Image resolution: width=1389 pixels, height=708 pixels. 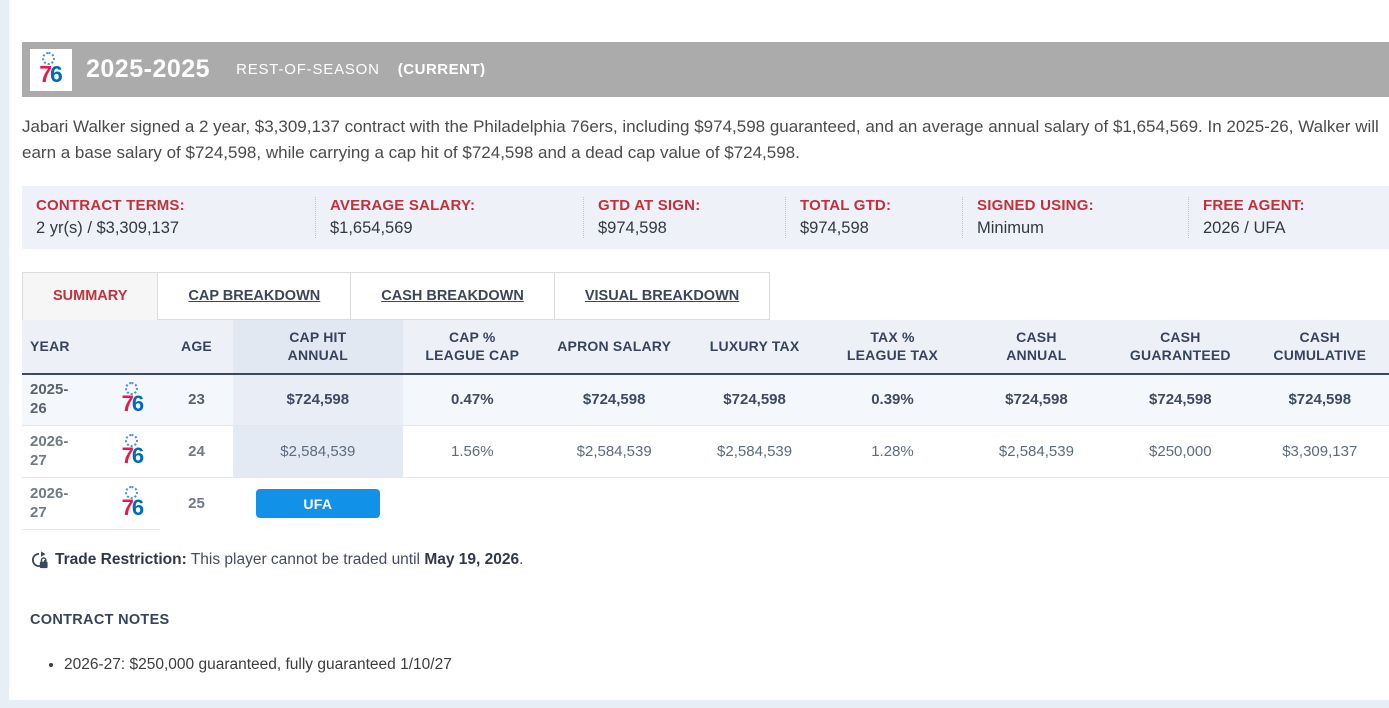 I want to click on col-header-cash-guaranteed: CASH GUARANTEED, so click(x=1180, y=346).